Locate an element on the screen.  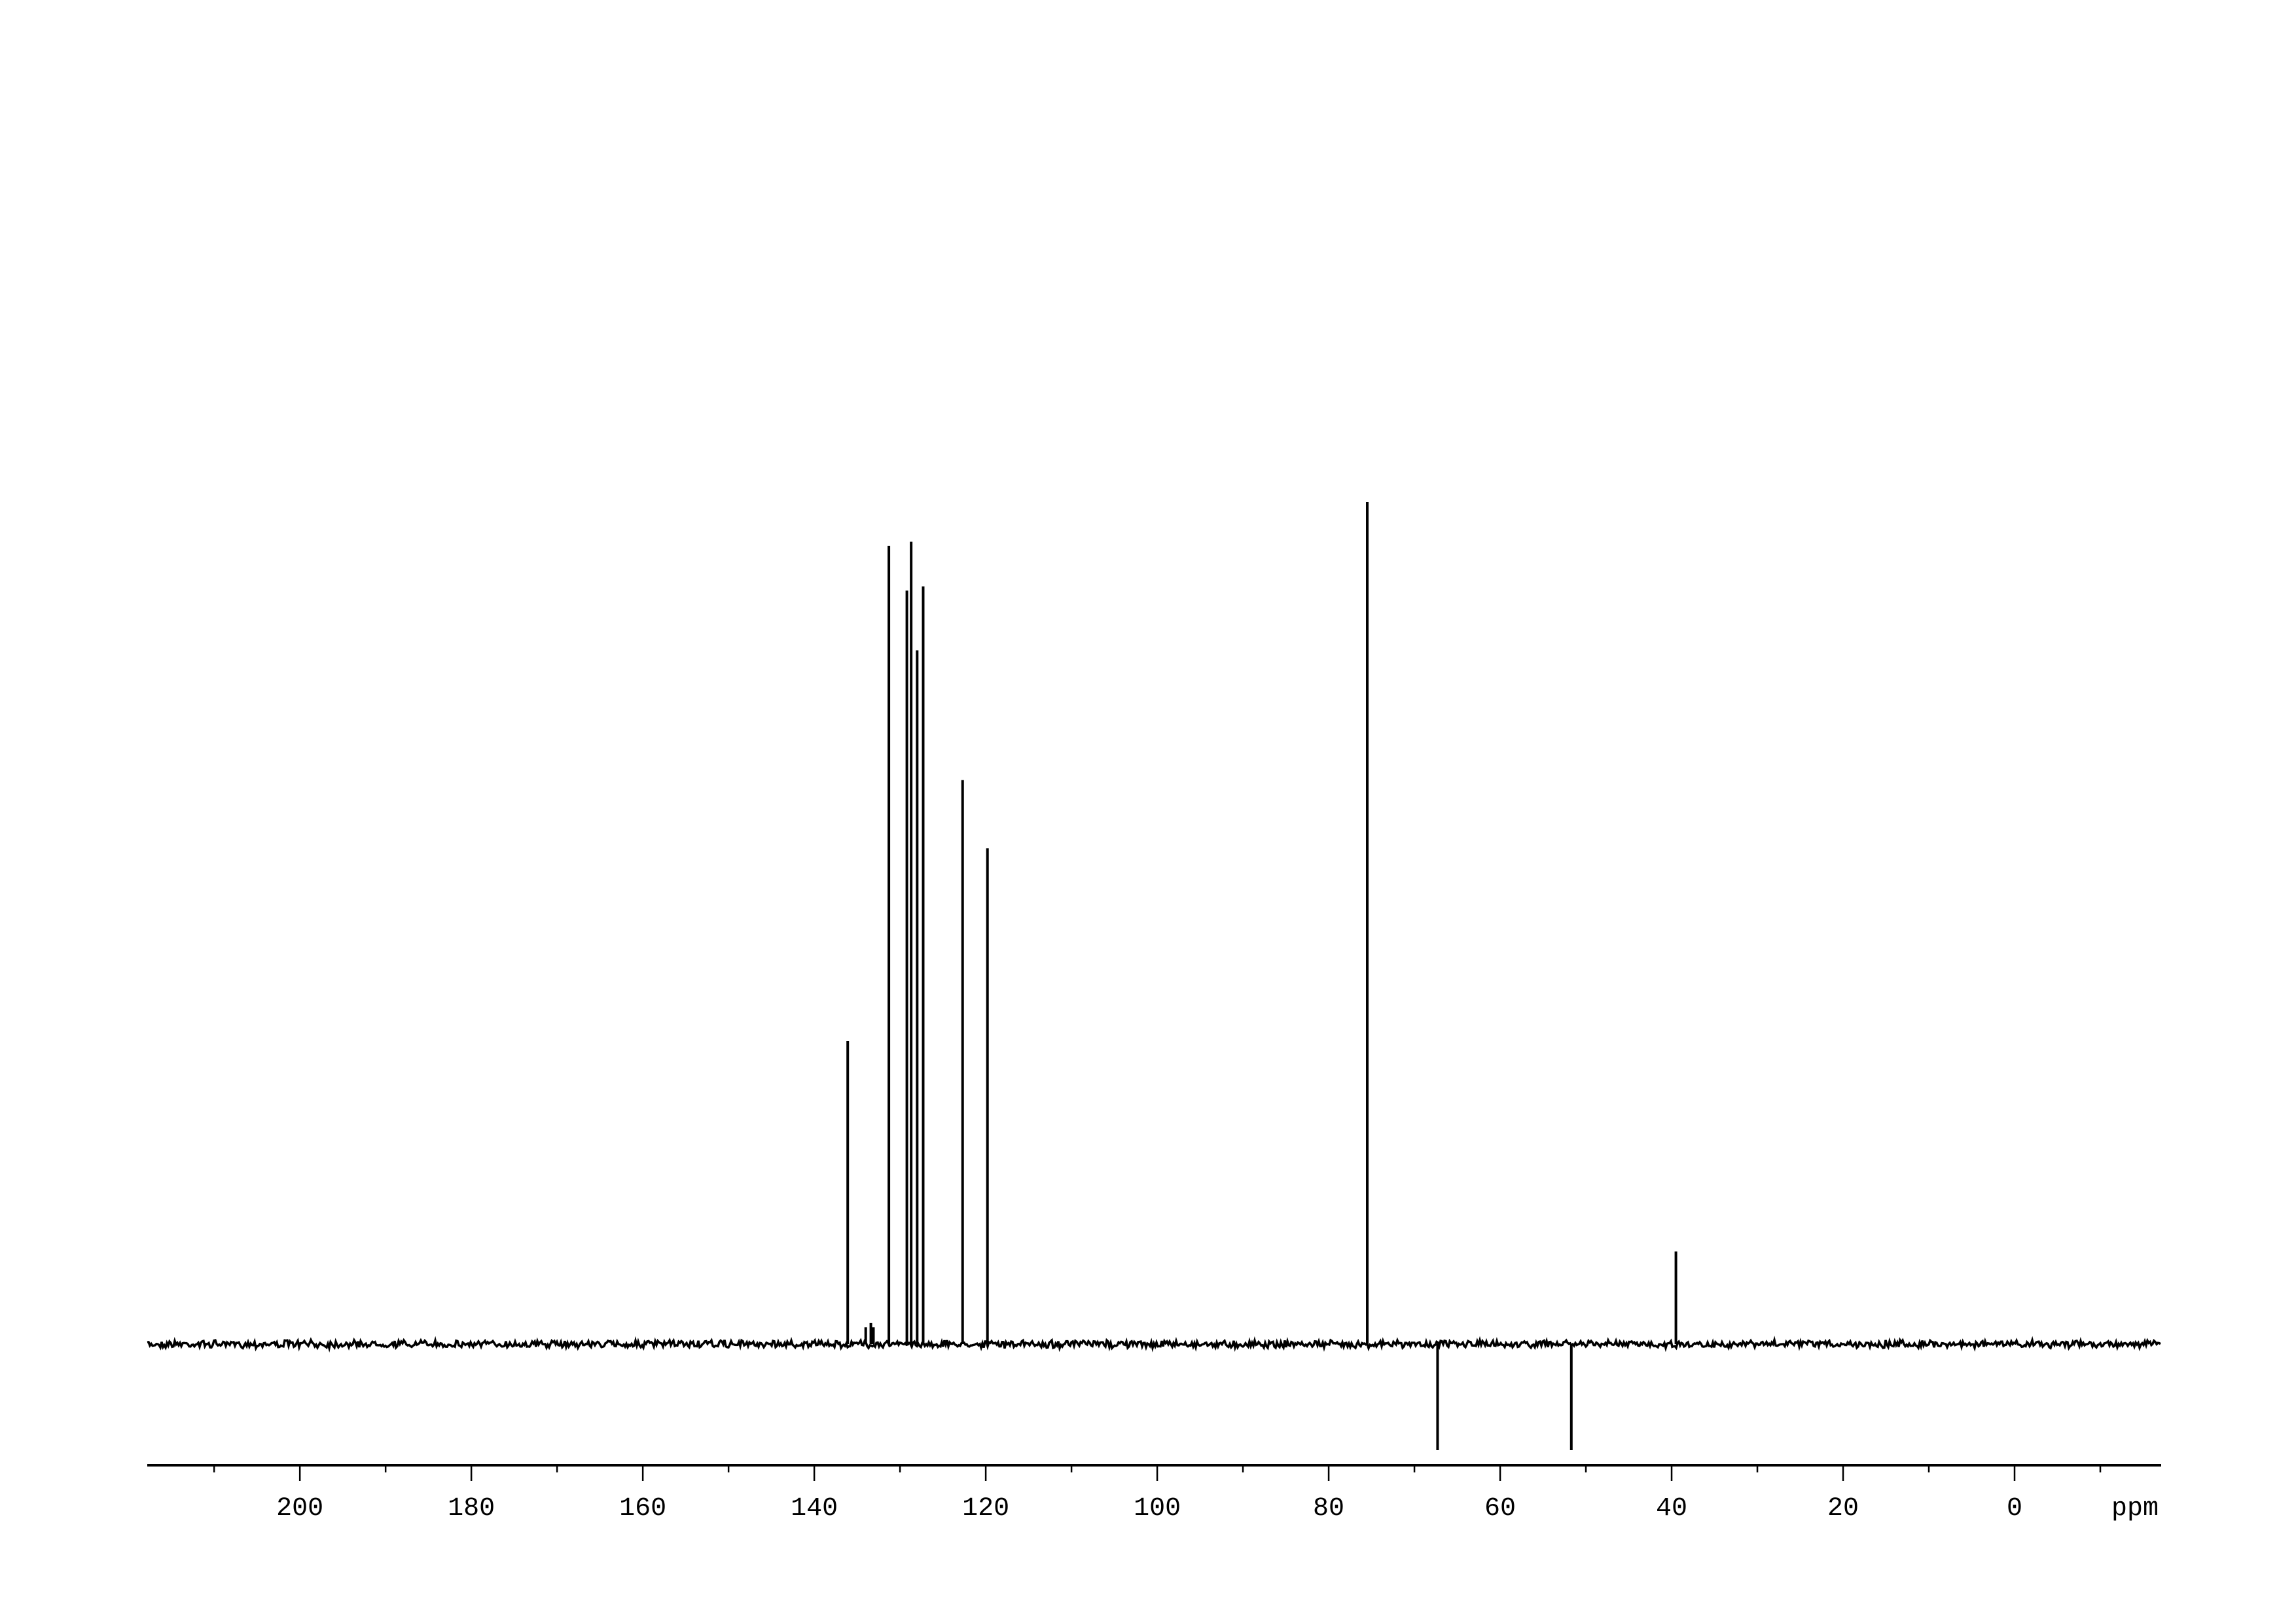
x-tick-label: 120 is located at coordinates (985, 1508).